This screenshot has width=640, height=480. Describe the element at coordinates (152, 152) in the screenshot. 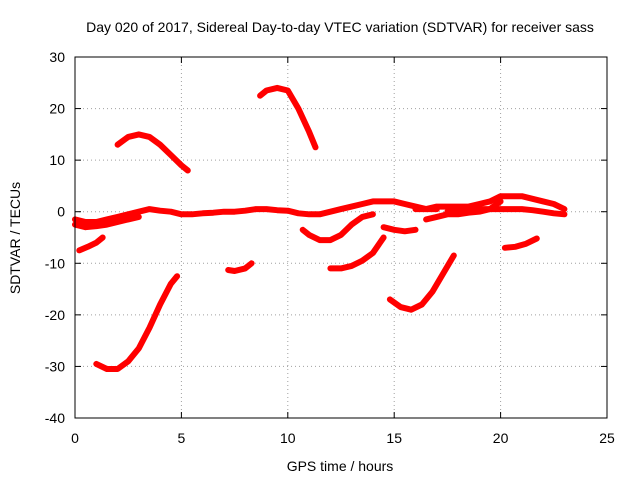

I see `data-series-arc-early-high` at that location.